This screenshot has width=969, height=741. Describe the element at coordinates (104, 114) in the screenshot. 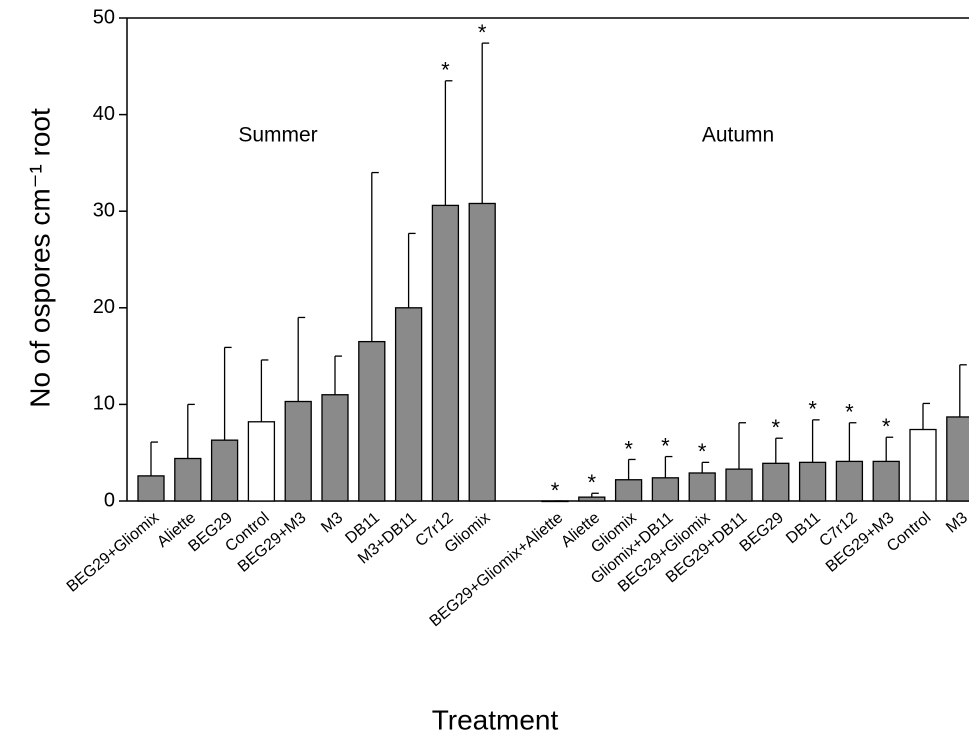

I see `y-tick-label: 40` at that location.